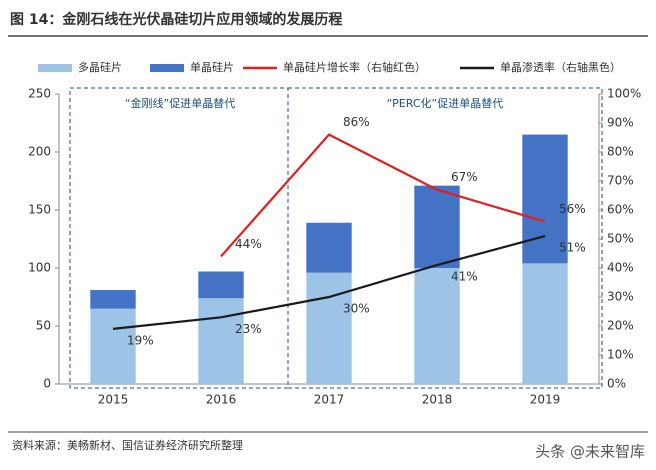 The image size is (656, 470). What do you see at coordinates (100, 67) in the screenshot?
I see `legend-label: 多晶硅片` at bounding box center [100, 67].